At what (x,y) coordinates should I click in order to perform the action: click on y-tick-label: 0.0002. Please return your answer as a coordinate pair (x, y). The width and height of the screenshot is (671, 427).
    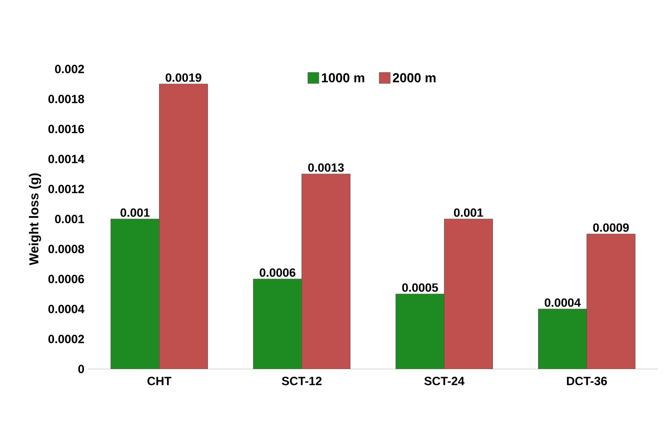
    Looking at the image, I should click on (66, 339).